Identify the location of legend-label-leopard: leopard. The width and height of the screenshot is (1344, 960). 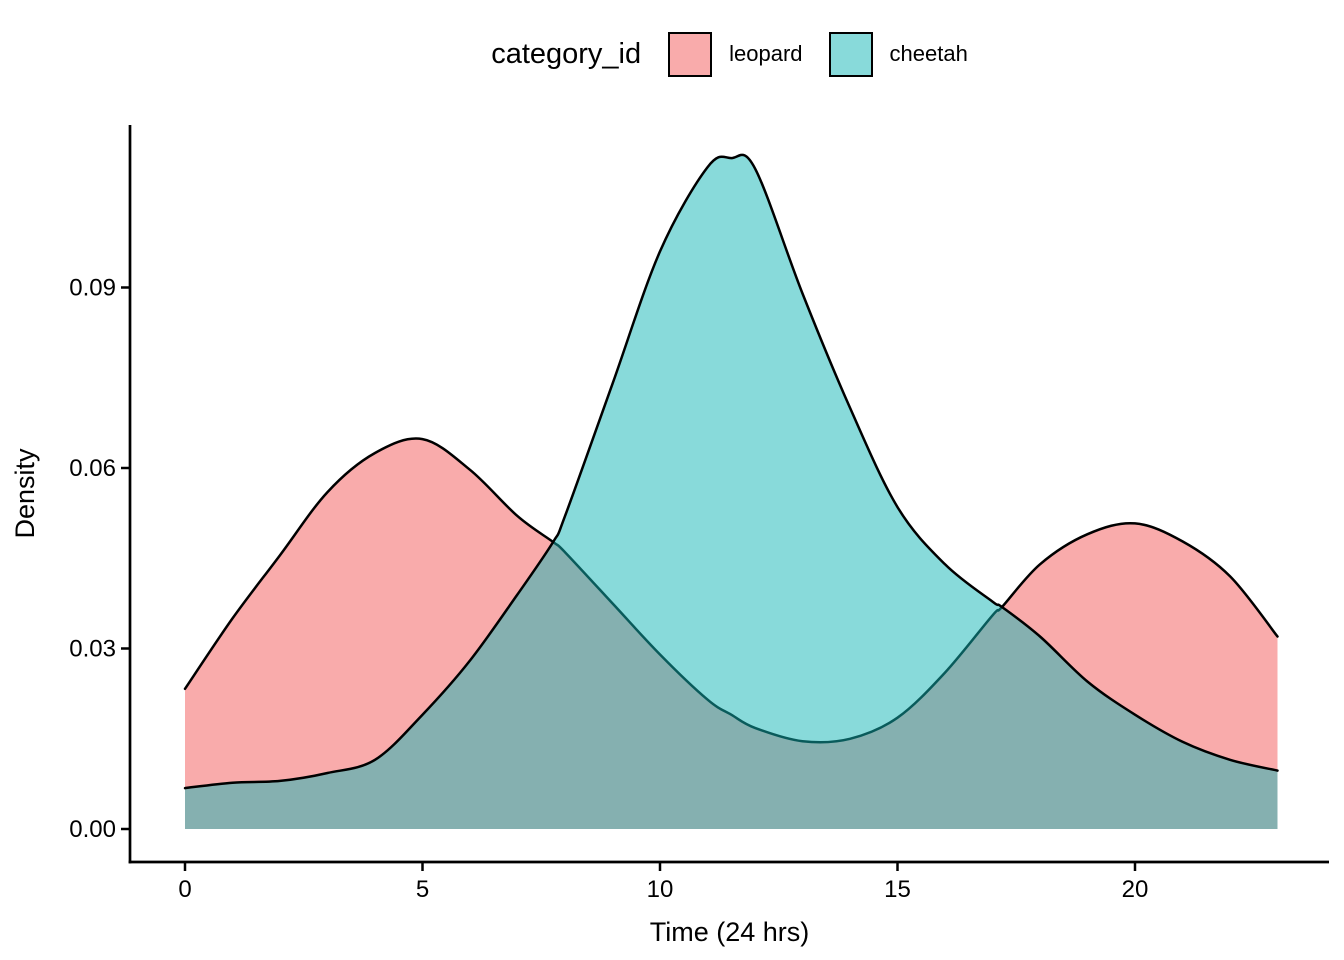
(766, 53).